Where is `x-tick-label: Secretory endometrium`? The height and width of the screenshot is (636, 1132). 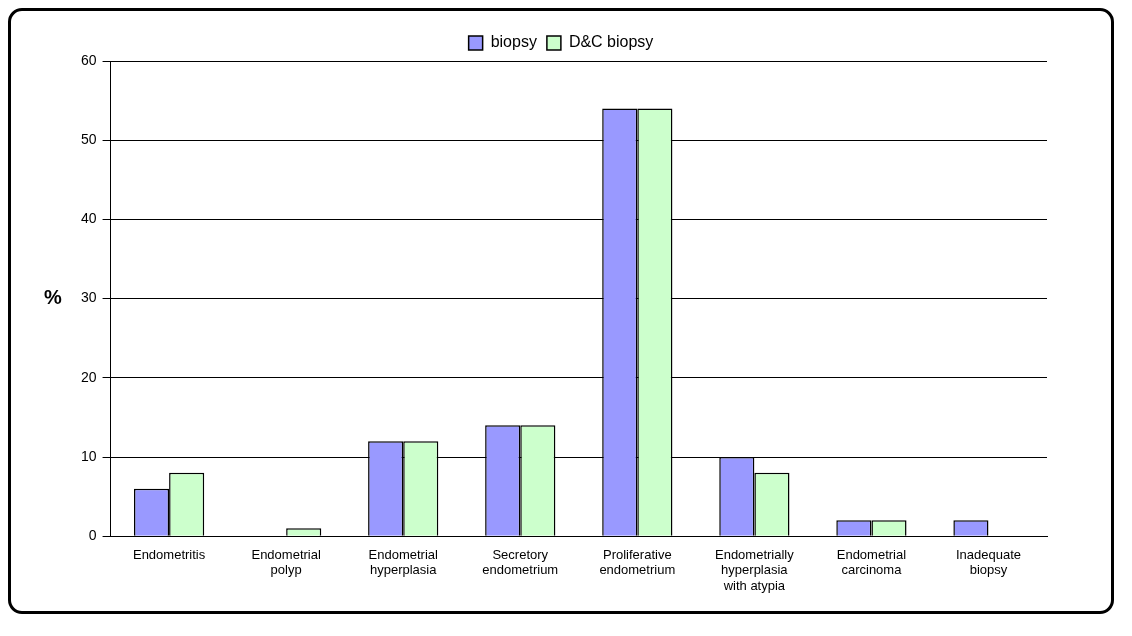 x-tick-label: Secretory endometrium is located at coordinates (520, 562).